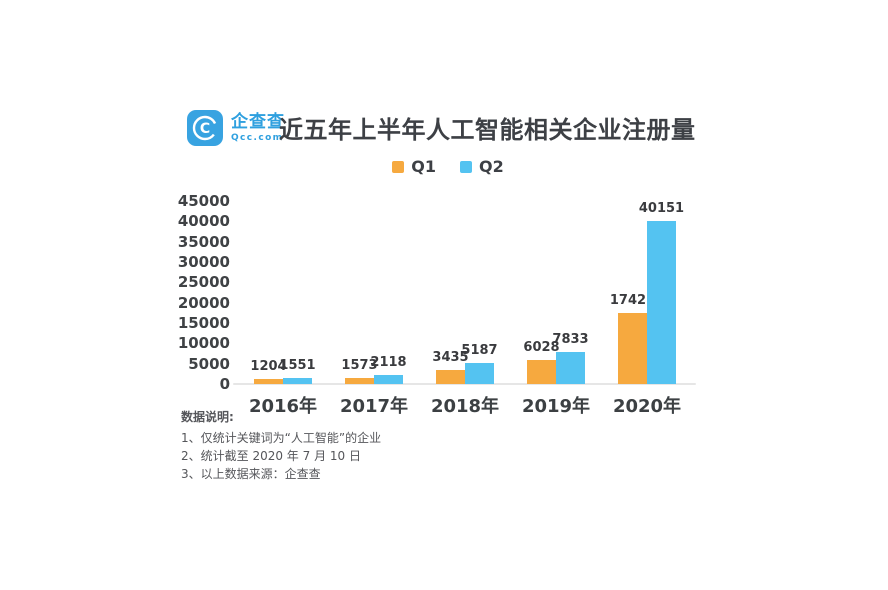 The height and width of the screenshot is (590, 888). What do you see at coordinates (281, 438) in the screenshot?
I see `note-line-1: 1、仅统计关键词为“人工智能”的企业` at bounding box center [281, 438].